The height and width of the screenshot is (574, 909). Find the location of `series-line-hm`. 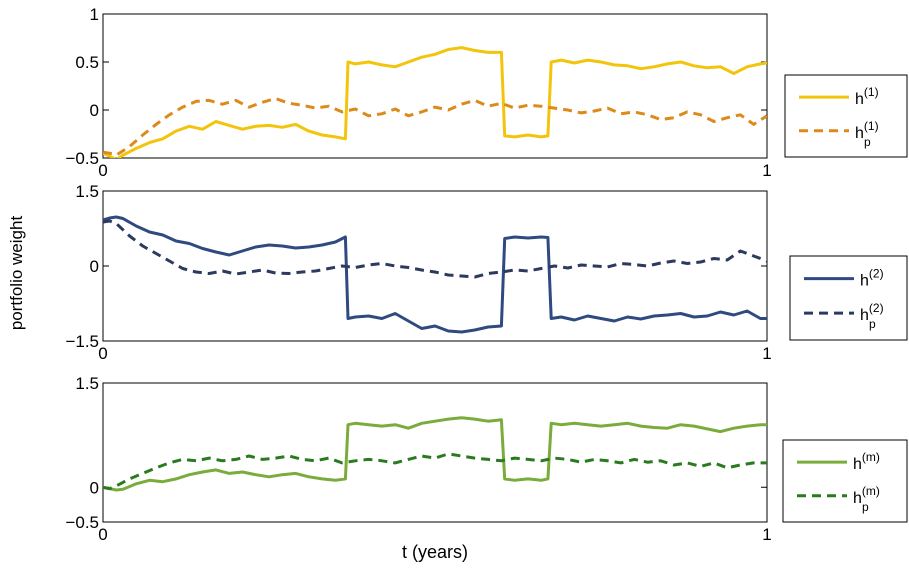

series-line-hm is located at coordinates (435, 454).